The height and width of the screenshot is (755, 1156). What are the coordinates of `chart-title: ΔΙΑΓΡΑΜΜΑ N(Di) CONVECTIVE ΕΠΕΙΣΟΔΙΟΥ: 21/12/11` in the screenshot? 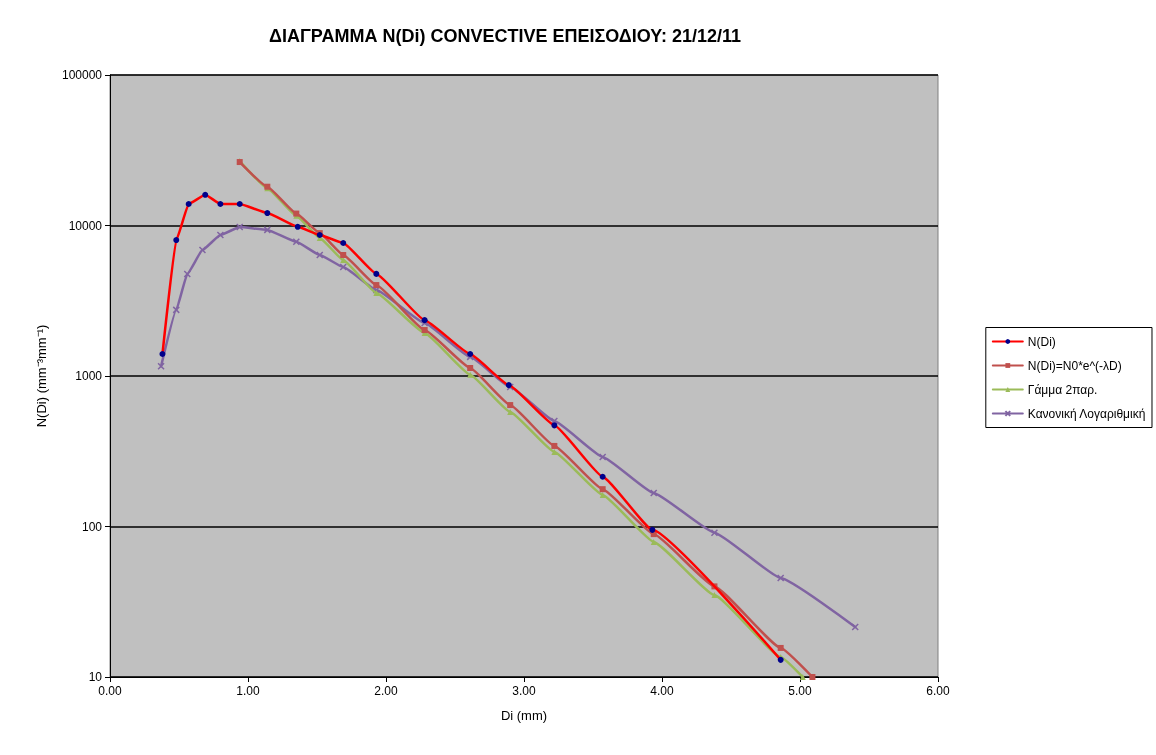 It's located at (505, 36).